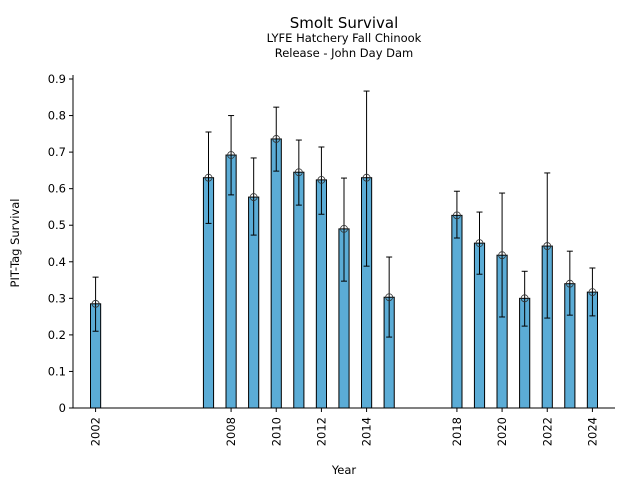 The width and height of the screenshot is (640, 480). What do you see at coordinates (57, 189) in the screenshot?
I see `y-tick-label-6: 0.6` at bounding box center [57, 189].